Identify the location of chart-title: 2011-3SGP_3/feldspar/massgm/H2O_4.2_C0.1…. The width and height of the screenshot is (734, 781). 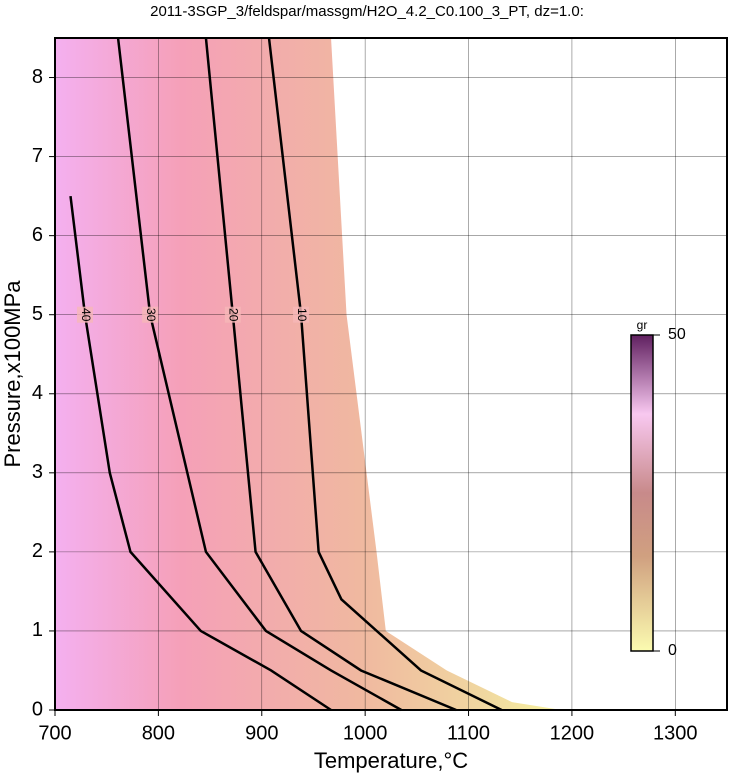
(367, 11).